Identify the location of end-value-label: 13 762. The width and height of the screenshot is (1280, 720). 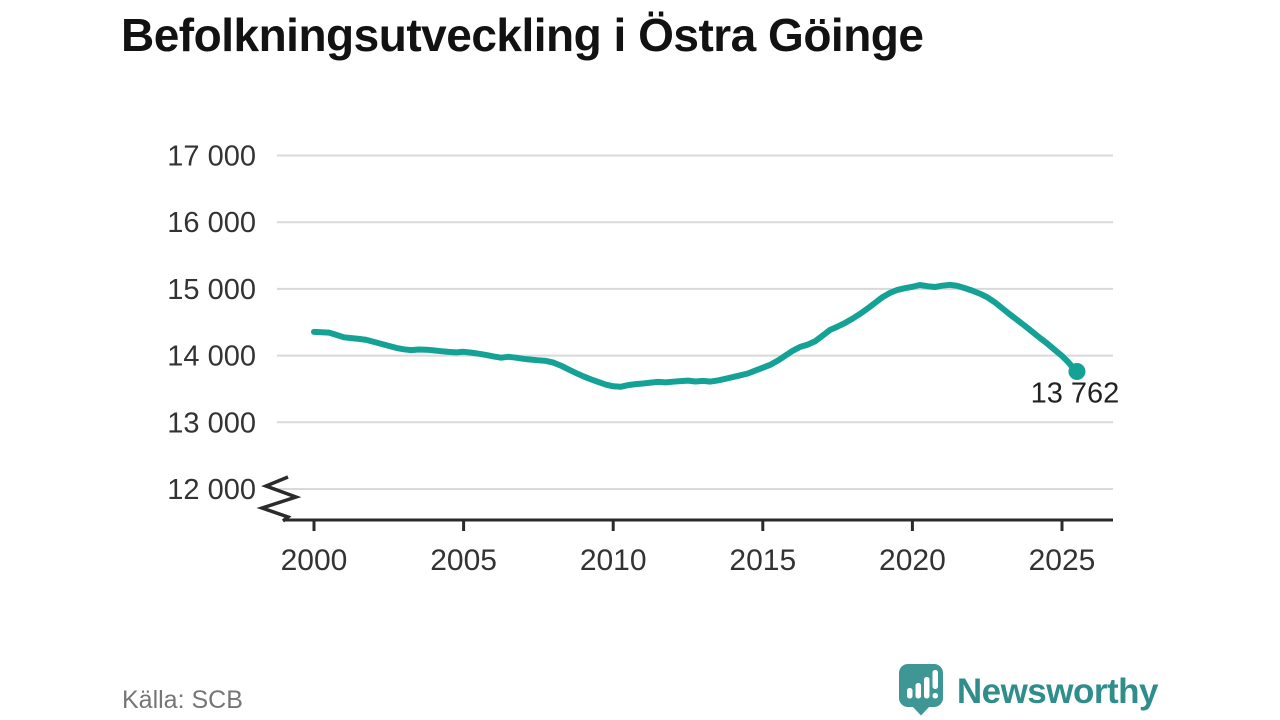
(1075, 393).